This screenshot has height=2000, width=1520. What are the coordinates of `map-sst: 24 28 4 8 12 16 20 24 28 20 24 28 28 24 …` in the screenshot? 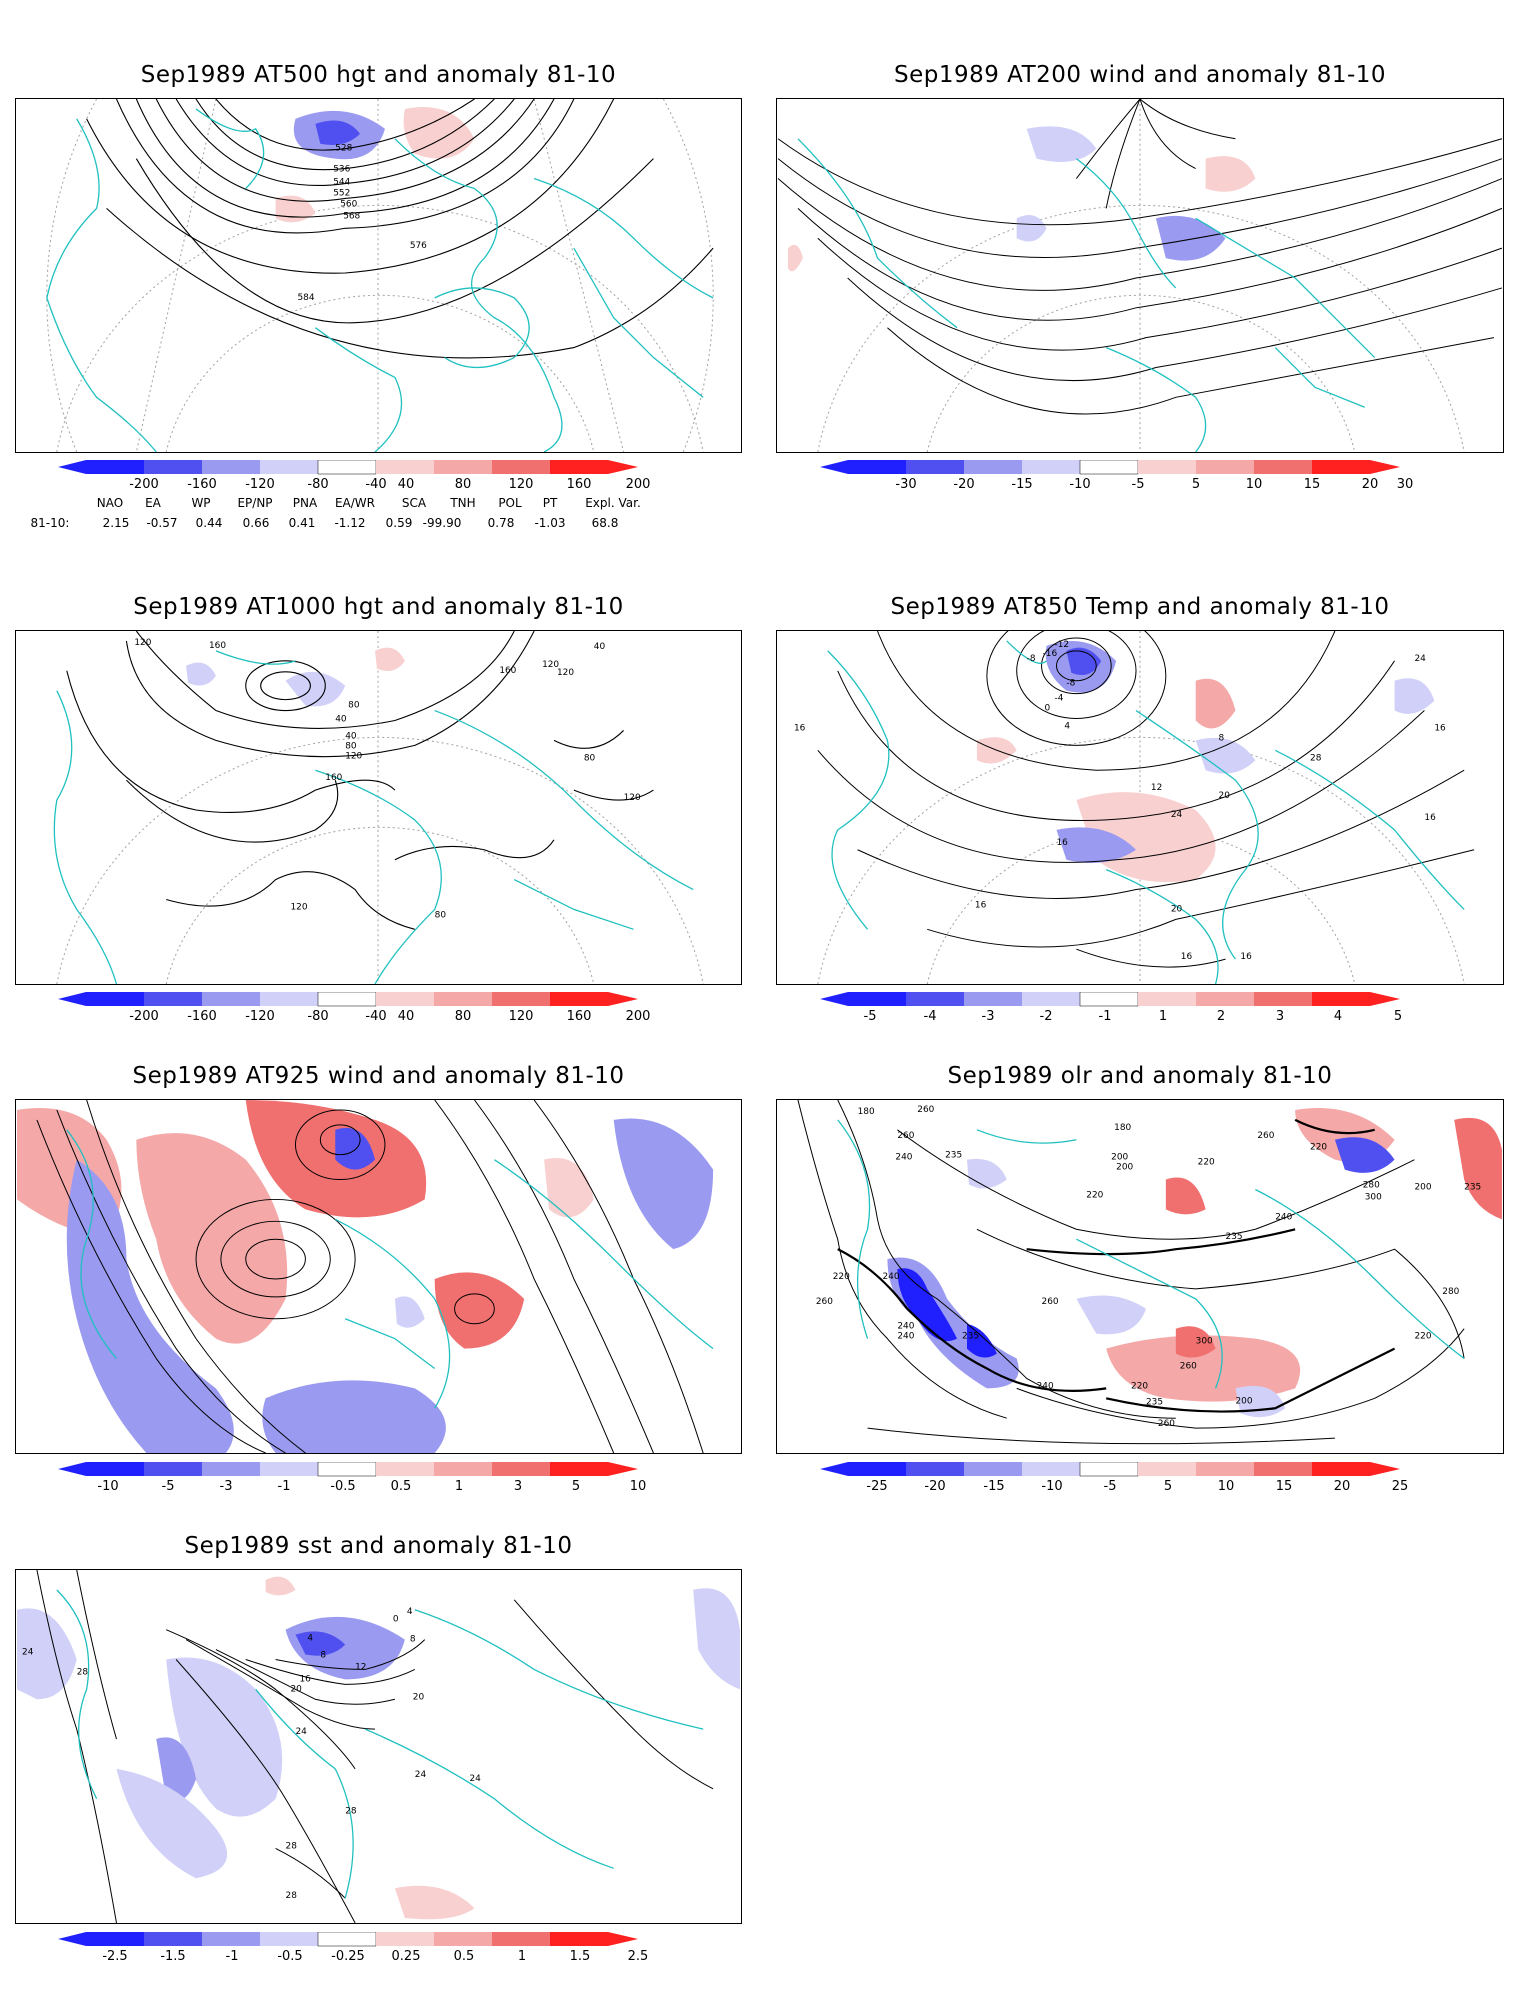 It's located at (378, 1746).